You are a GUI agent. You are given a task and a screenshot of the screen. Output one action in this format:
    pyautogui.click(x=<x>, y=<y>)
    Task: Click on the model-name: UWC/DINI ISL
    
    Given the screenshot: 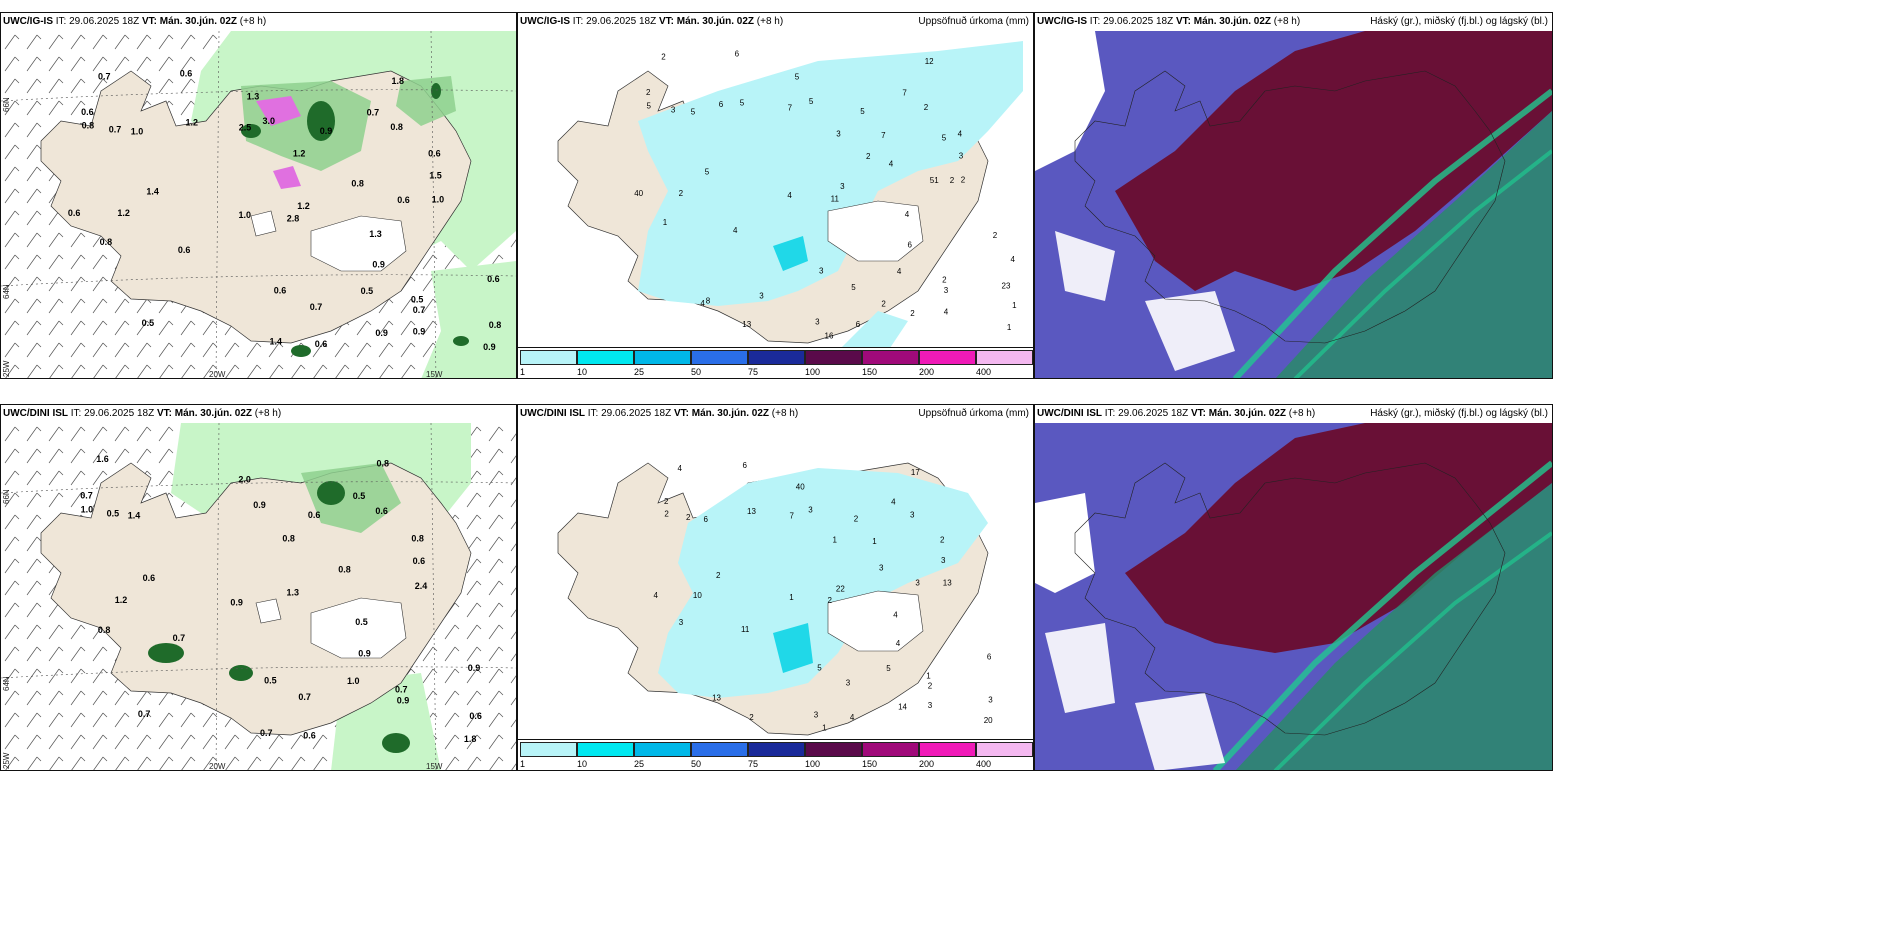 What is the action you would take?
    pyautogui.click(x=1069, y=413)
    